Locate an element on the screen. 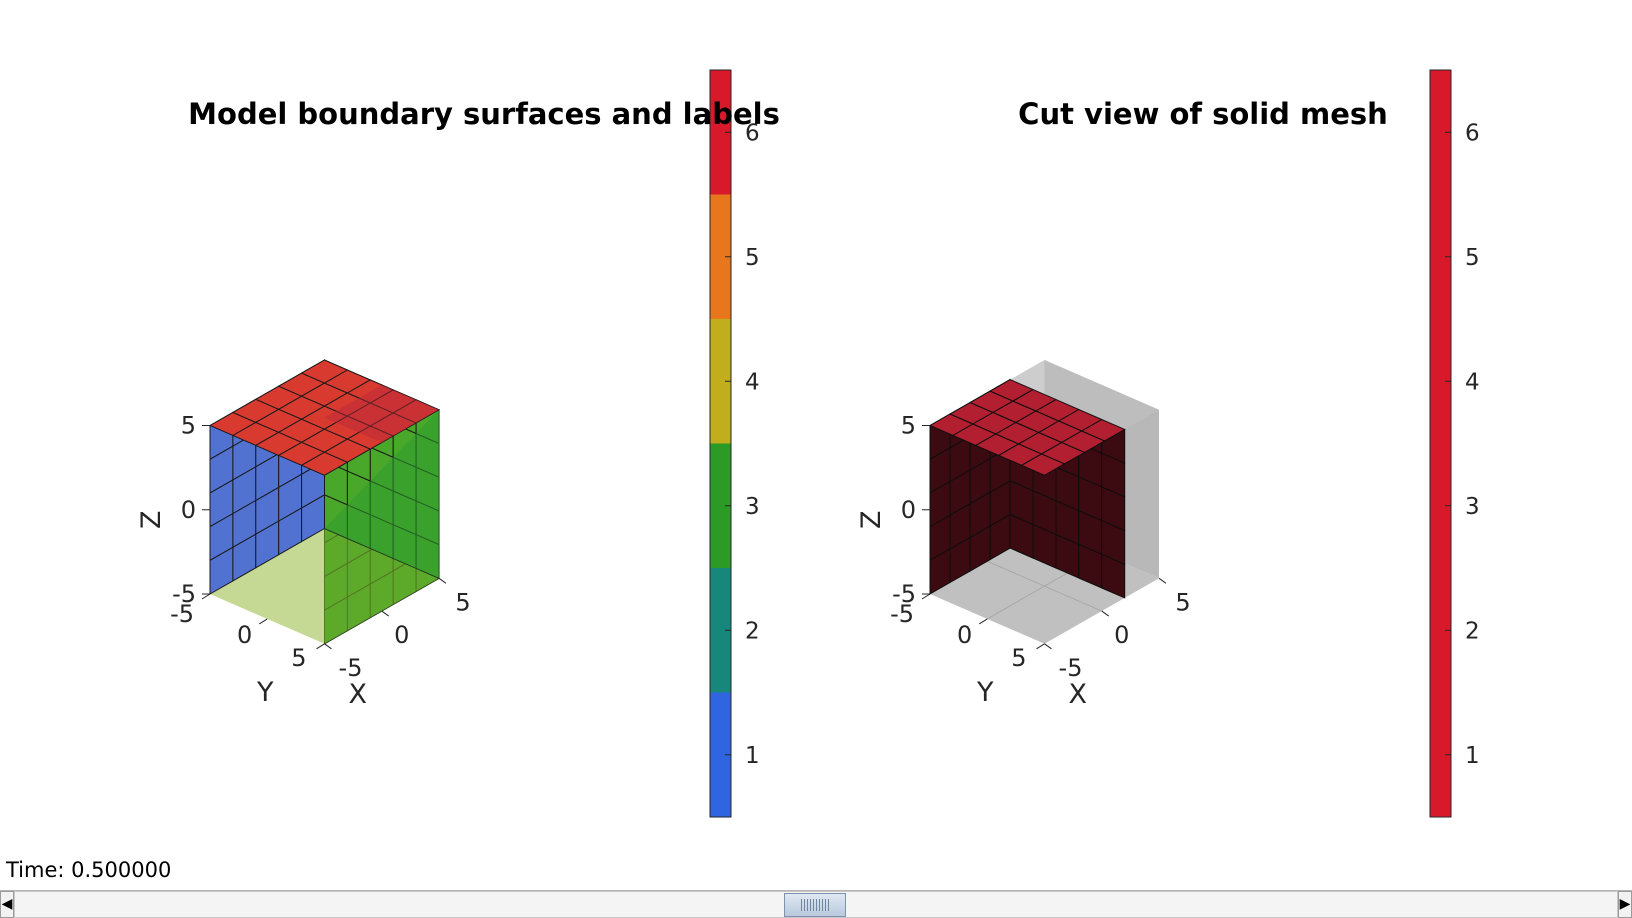 The width and height of the screenshot is (1632, 918). left-axes: -5 0 5 -5 0 5 -5 0 5 Z Y X is located at coordinates (303, 534).